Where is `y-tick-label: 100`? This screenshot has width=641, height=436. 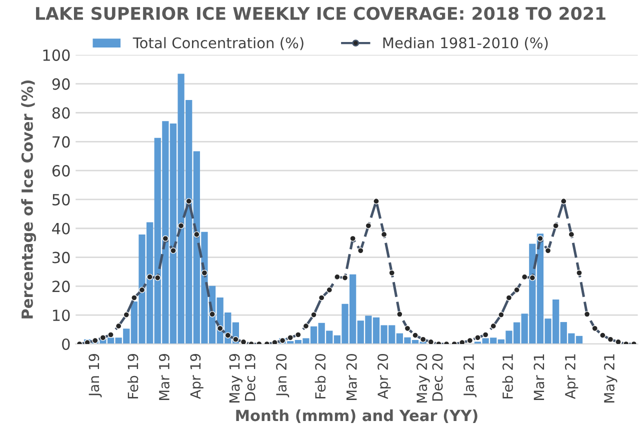 y-tick-label: 100 is located at coordinates (56, 55).